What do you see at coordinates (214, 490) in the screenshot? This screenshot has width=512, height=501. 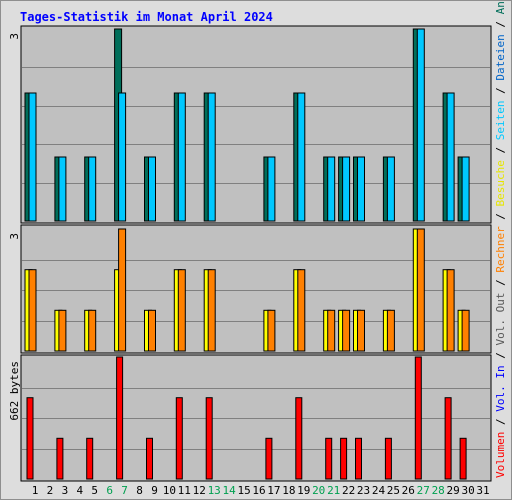 I see `x-tick-label-13: 13` at bounding box center [214, 490].